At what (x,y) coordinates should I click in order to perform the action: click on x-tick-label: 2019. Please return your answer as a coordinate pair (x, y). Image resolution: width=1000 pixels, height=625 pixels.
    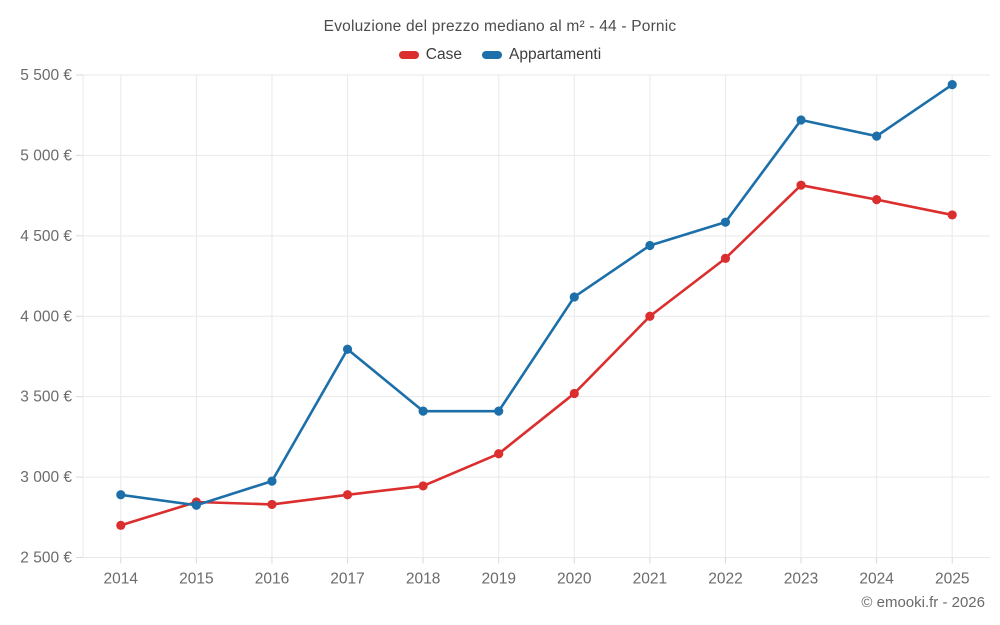
    Looking at the image, I should click on (498, 579).